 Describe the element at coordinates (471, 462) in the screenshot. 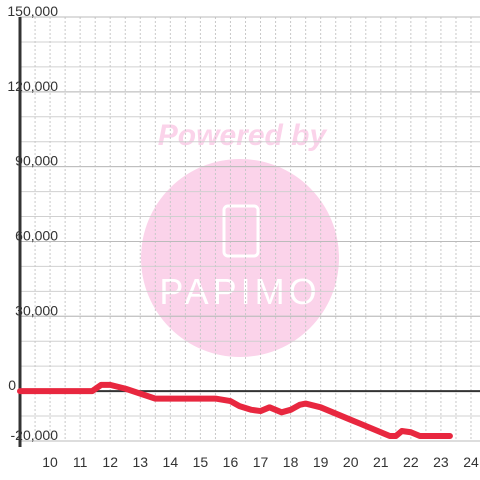

I see `x-tick-label: 24` at that location.